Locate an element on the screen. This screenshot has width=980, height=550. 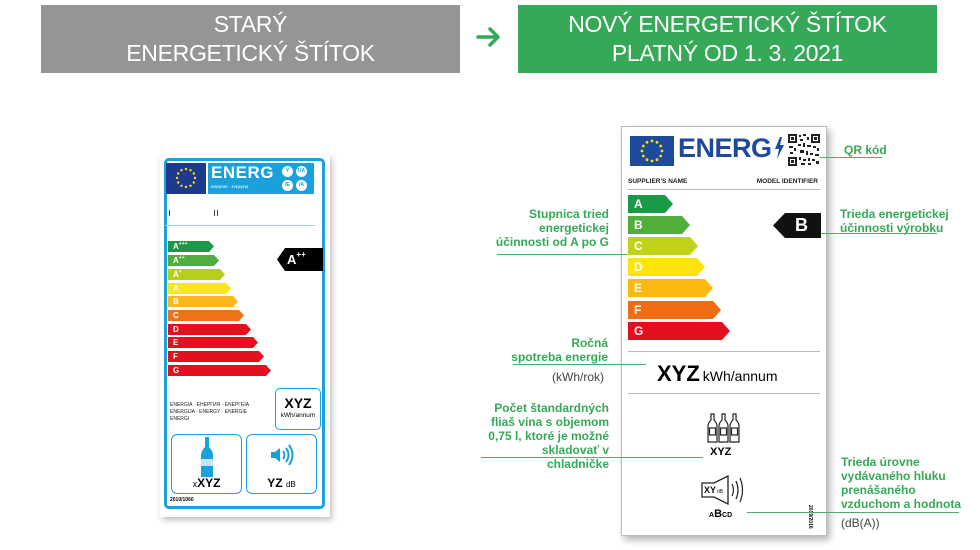
old-noise-box: YZ dB is located at coordinates (281, 464).